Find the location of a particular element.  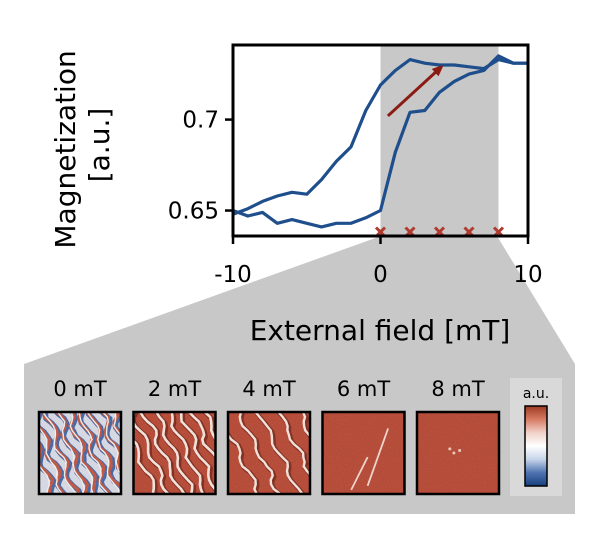

y-tick-label: 0.65 is located at coordinates (193, 212).